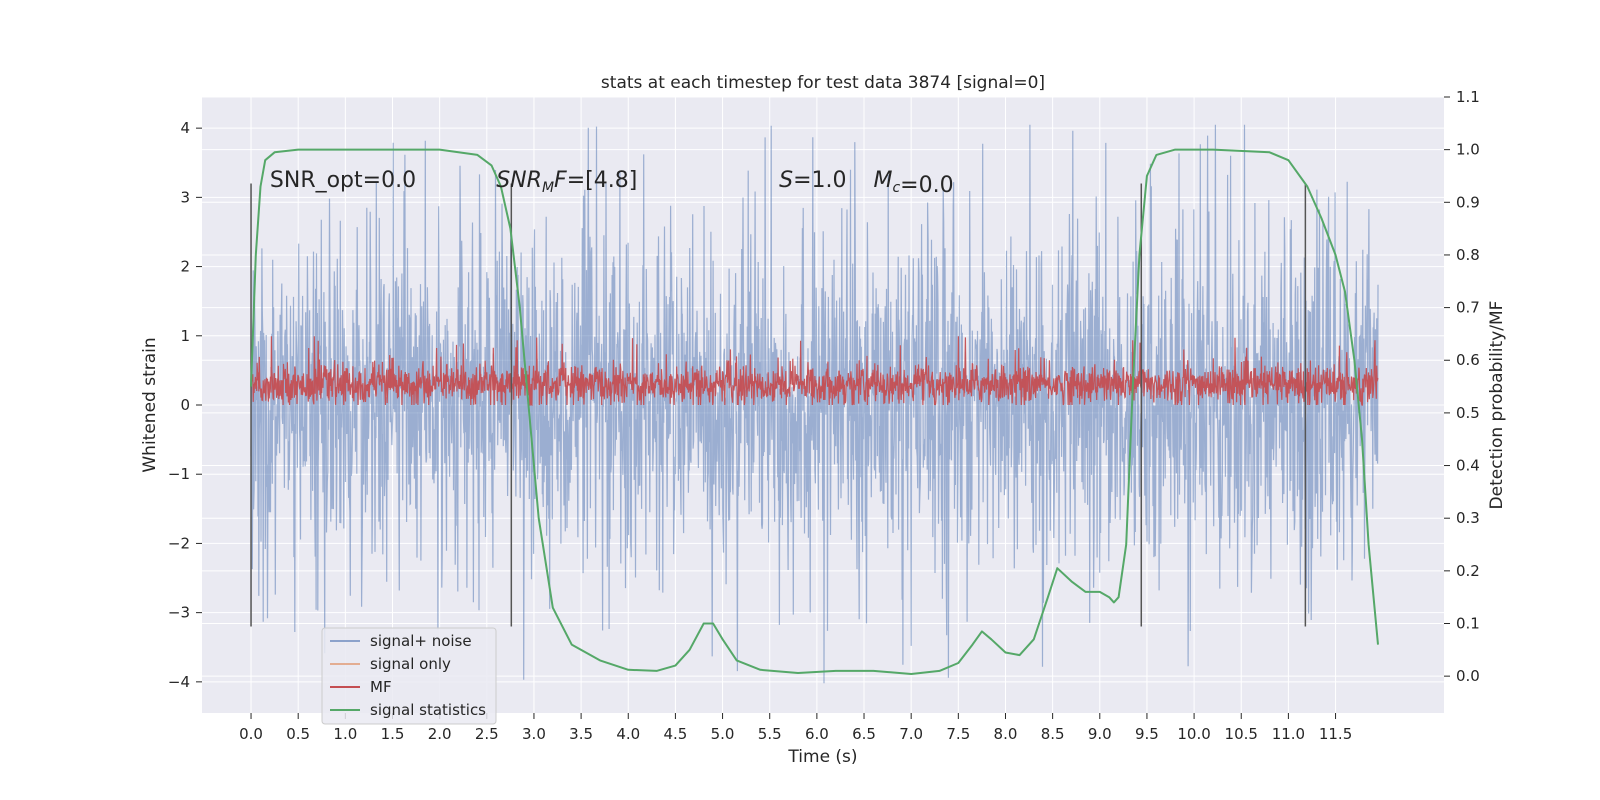 Image resolution: width=1600 pixels, height=800 pixels. Describe the element at coordinates (1147, 734) in the screenshot. I see `x-tick-label: 9.5` at that location.